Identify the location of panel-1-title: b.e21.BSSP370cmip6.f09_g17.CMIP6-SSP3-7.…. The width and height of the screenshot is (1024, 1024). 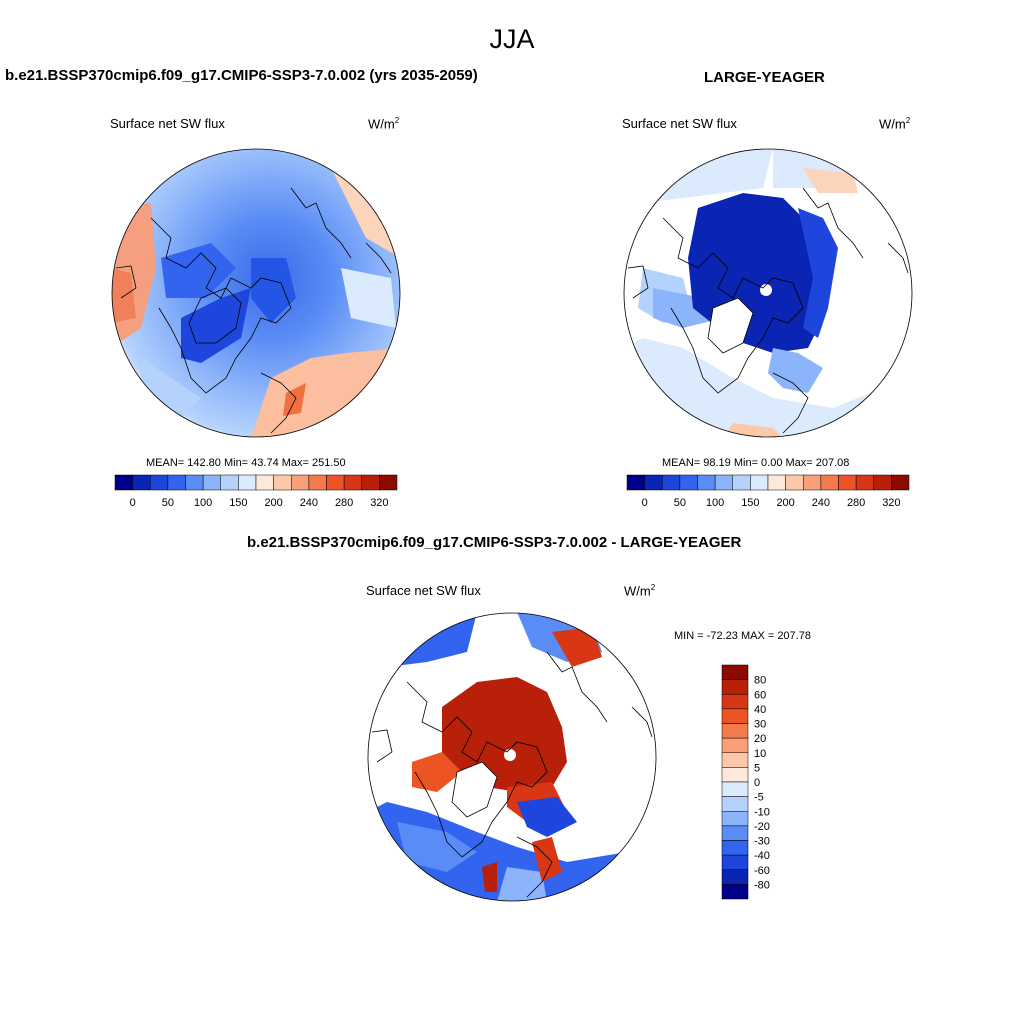
(241, 75).